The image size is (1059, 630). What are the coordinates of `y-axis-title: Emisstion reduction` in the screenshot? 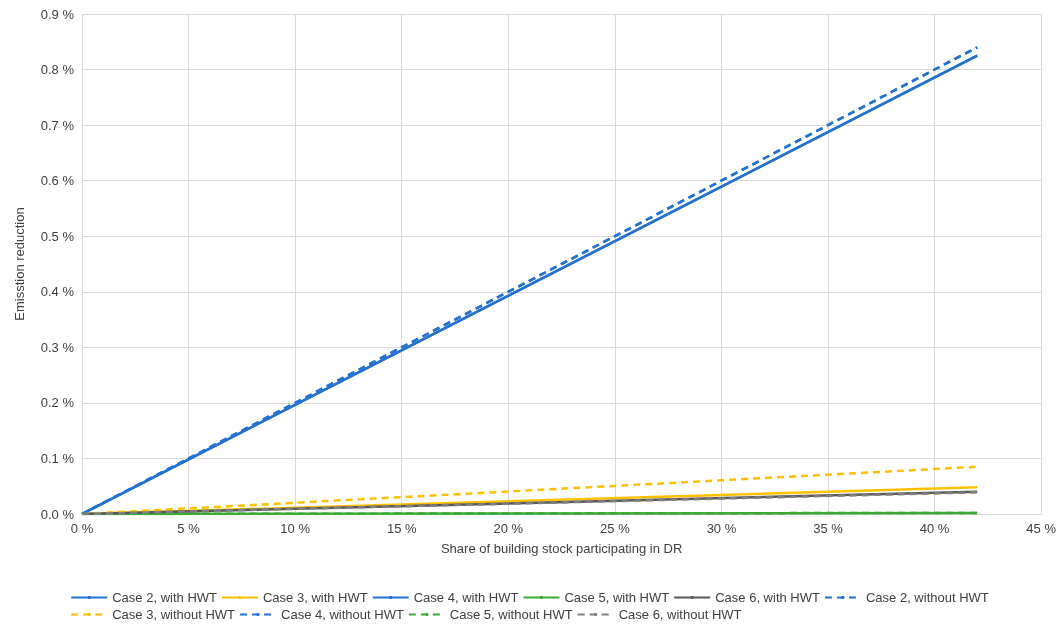 It's located at (19, 264).